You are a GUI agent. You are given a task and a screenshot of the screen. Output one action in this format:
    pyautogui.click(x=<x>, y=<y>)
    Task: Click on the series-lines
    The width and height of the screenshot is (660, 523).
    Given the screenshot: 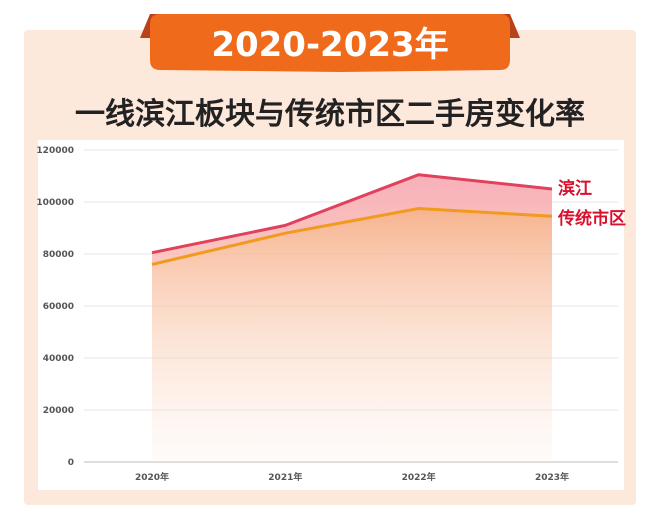 What is the action you would take?
    pyautogui.click(x=352, y=219)
    